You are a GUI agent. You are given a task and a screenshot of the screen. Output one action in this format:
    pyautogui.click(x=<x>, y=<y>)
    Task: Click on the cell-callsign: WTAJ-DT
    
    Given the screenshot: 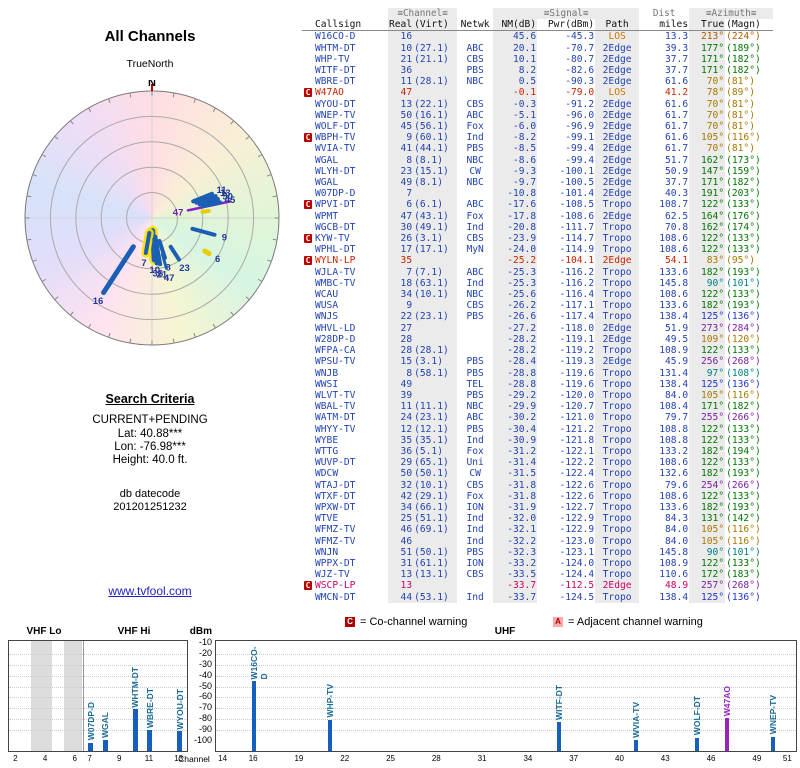 What is the action you would take?
    pyautogui.click(x=335, y=485)
    